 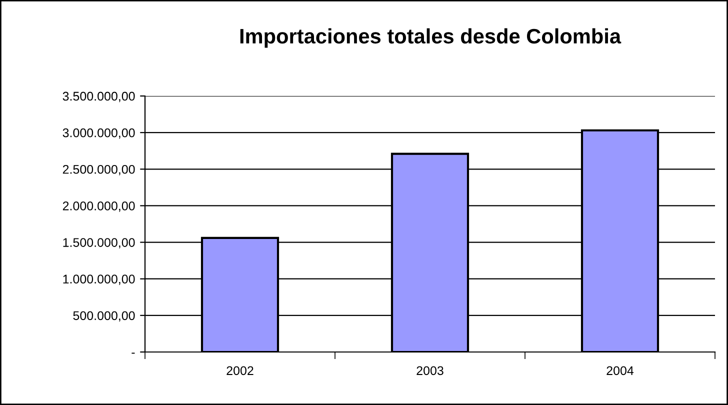 I want to click on y-tick-label: 3.500.000,00, so click(x=98, y=97).